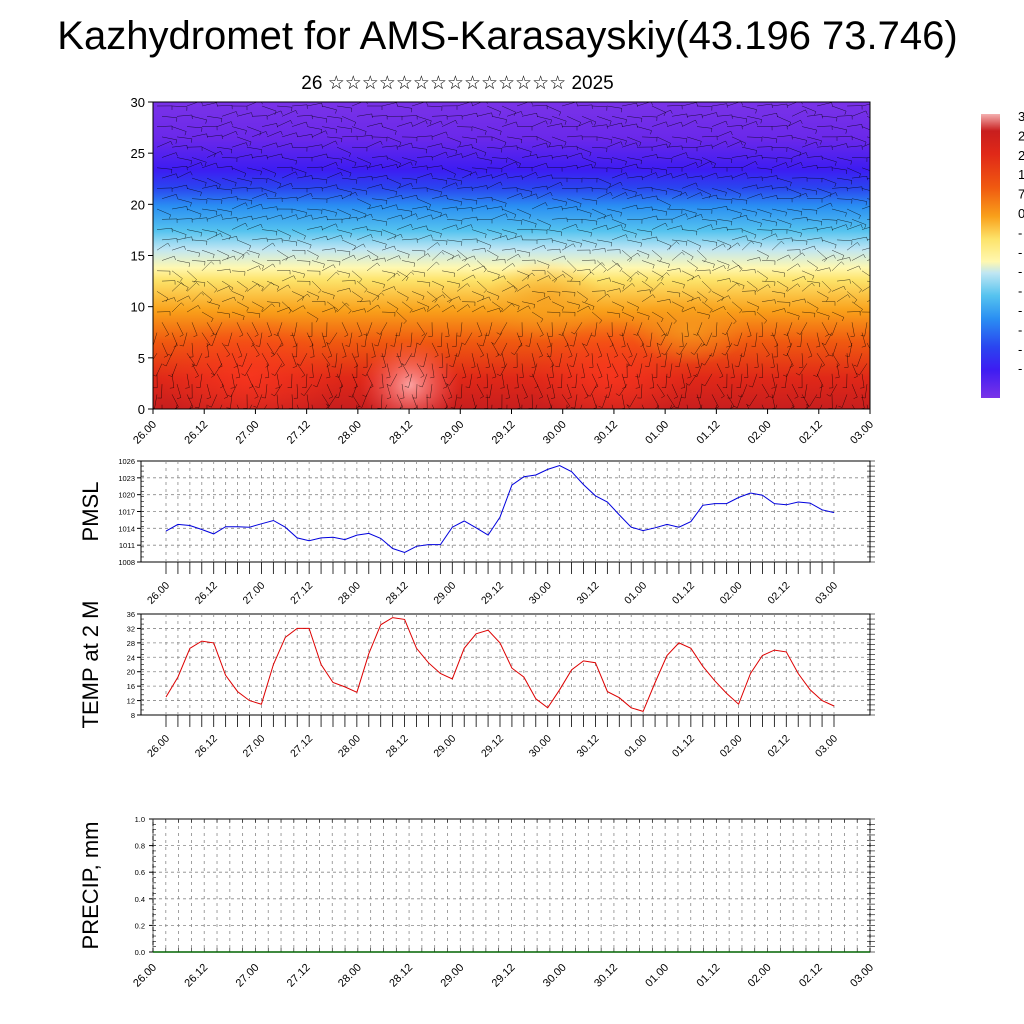 The height and width of the screenshot is (1024, 1024). What do you see at coordinates (206, 746) in the screenshot?
I see `x-tick-label: 26.12` at bounding box center [206, 746].